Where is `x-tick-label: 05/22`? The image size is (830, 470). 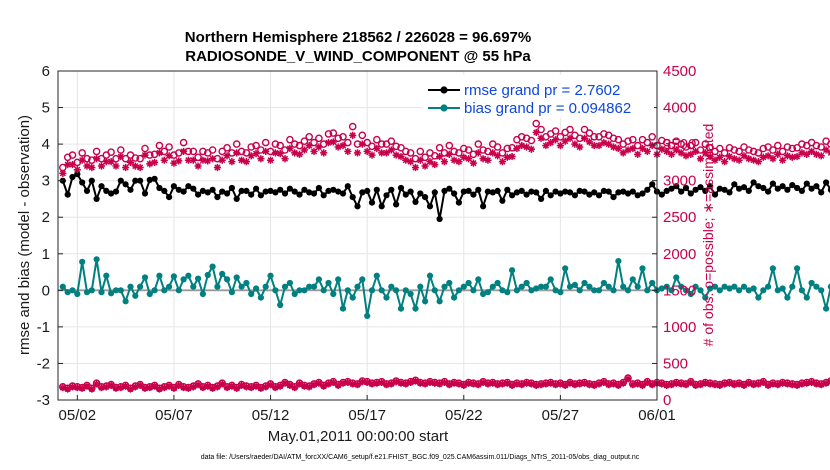
x-tick-label: 05/22 is located at coordinates (464, 415).